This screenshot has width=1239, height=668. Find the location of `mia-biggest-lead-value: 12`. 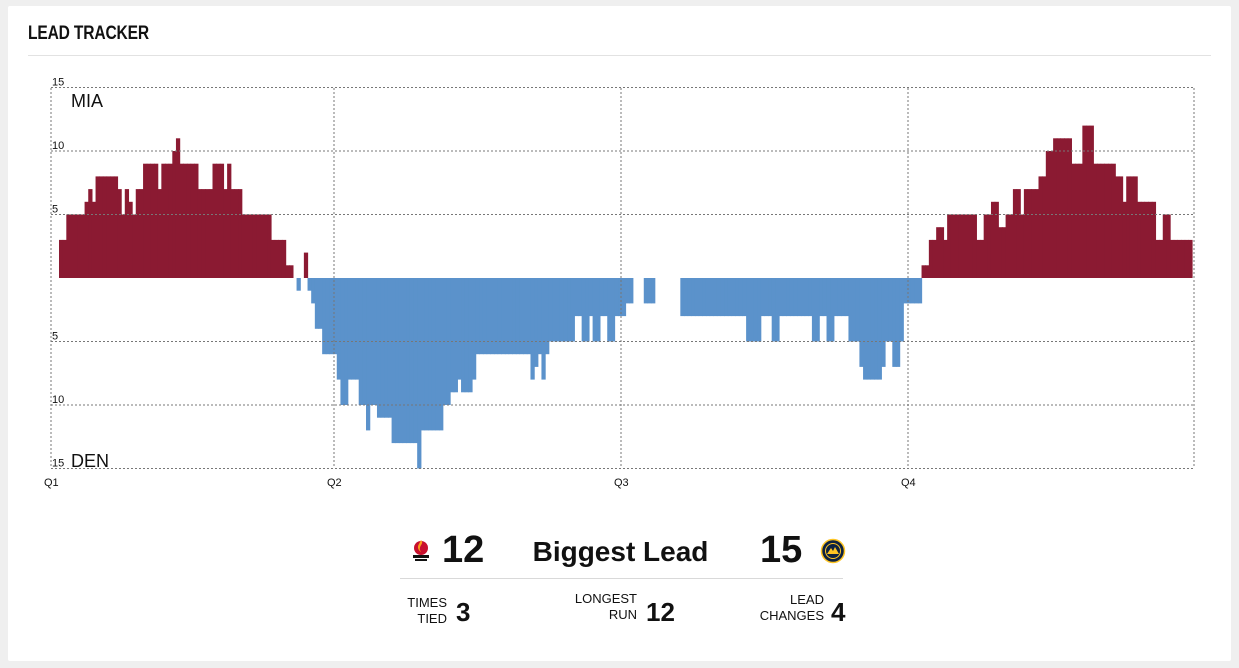

mia-biggest-lead-value: 12 is located at coordinates (463, 550).